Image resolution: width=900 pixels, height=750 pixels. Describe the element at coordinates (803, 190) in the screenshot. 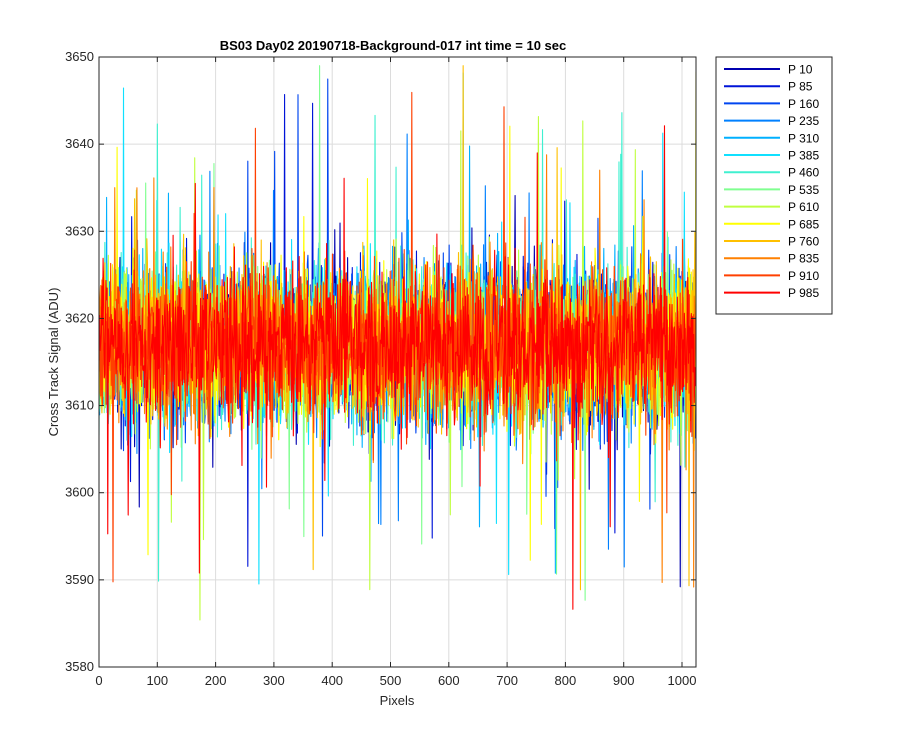

I see `legend-label: P 535` at that location.